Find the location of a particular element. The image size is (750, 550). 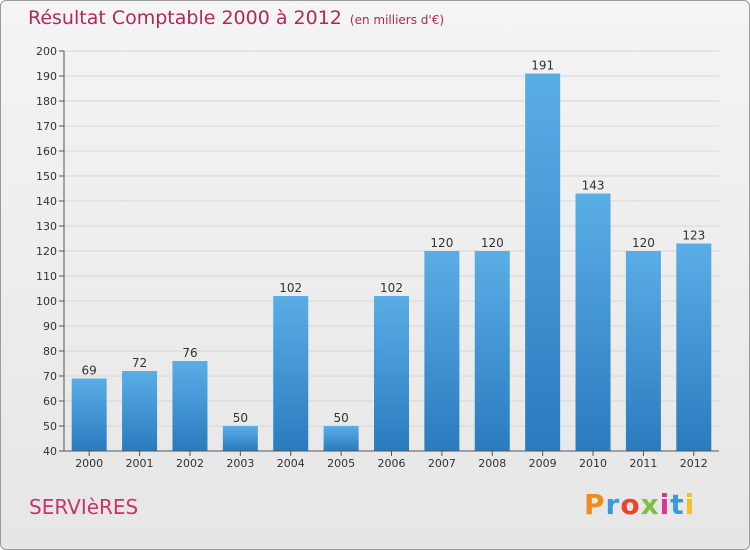

x-tick-label-2010: 2010 is located at coordinates (593, 463).